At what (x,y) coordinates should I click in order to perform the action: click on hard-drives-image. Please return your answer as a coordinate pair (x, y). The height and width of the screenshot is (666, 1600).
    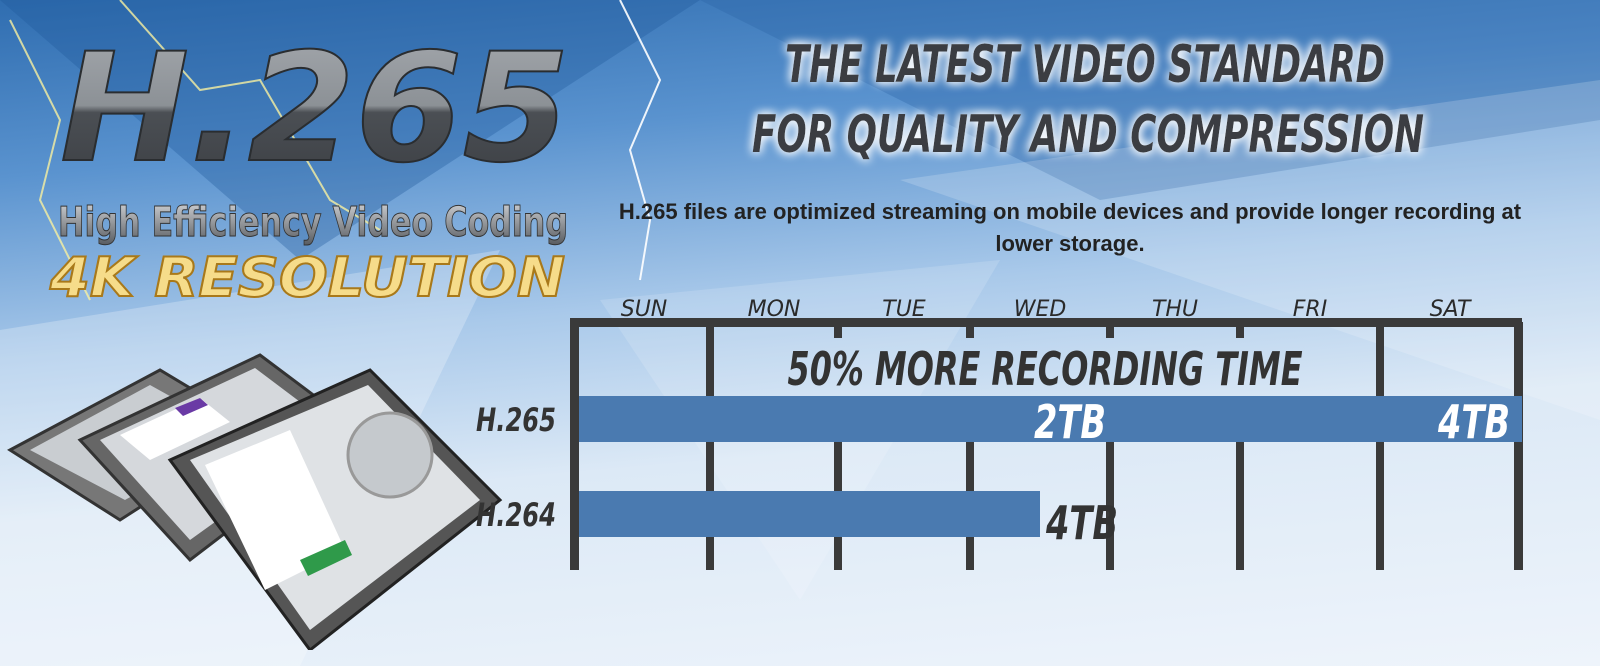
    Looking at the image, I should click on (255, 501).